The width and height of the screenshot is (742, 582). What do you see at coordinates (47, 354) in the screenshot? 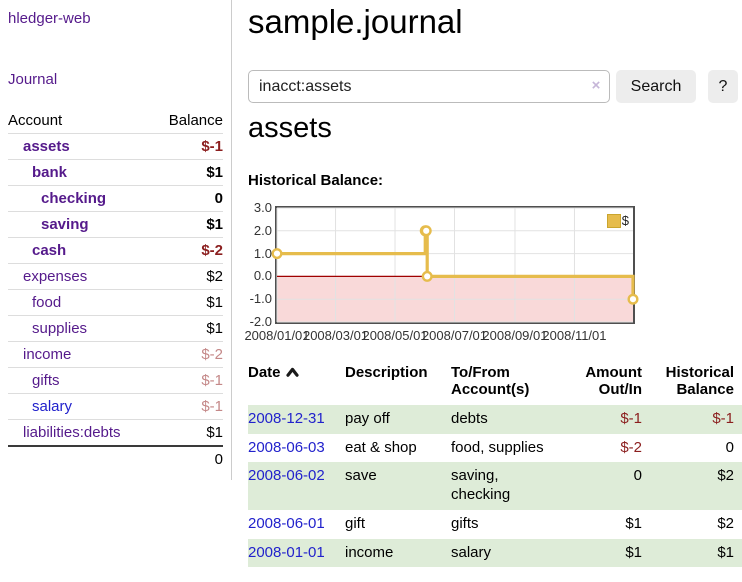
I see `account-link: income` at bounding box center [47, 354].